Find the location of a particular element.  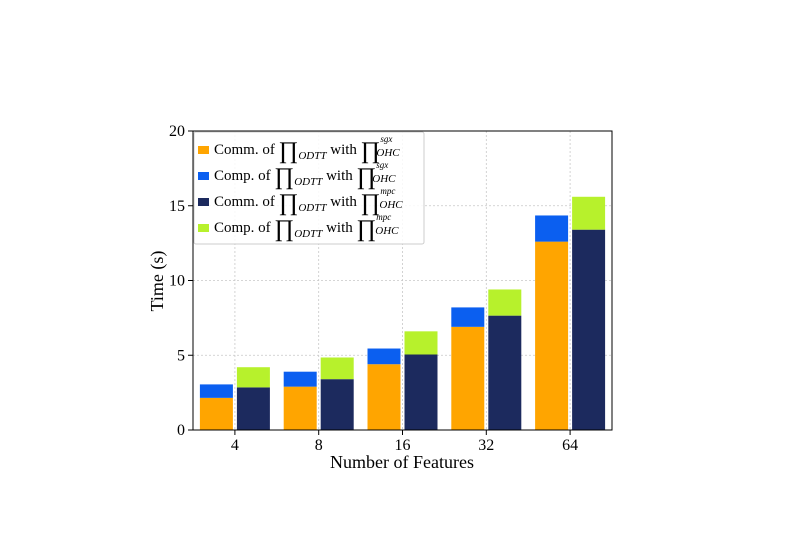

legend-label: Comp. of ∏ODTT with ∏sgx OHC is located at coordinates (305, 175).